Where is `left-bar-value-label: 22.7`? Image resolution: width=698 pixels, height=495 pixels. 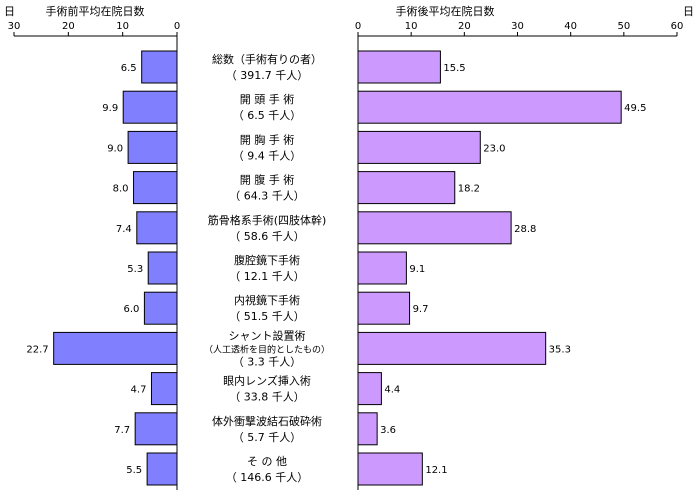
left-bar-value-label: 22.7 is located at coordinates (37, 349).